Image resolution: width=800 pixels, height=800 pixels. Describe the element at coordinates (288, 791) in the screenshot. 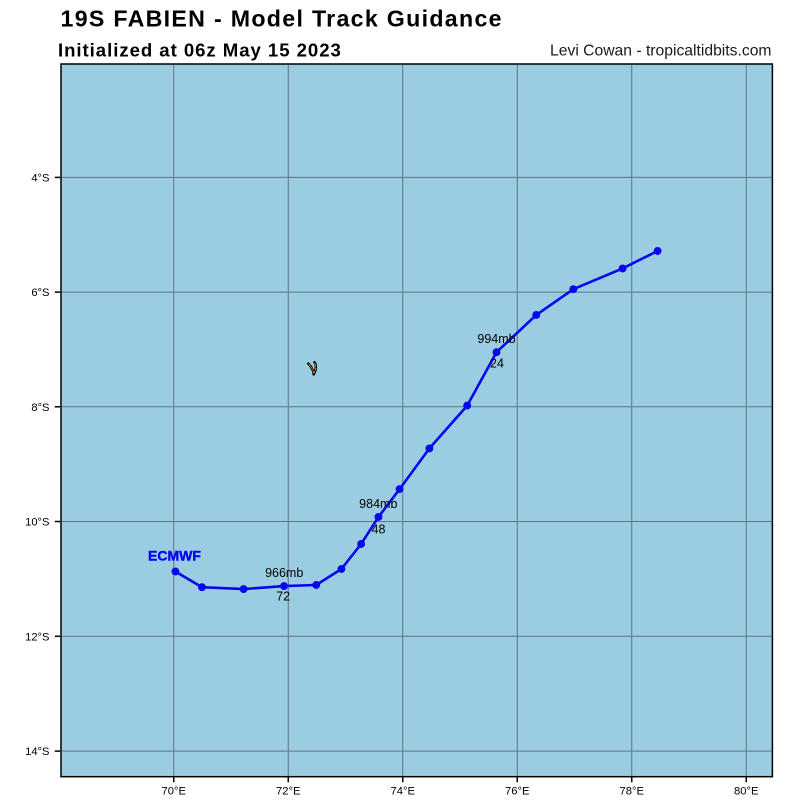

I see `svg-text: 72°E` at that location.